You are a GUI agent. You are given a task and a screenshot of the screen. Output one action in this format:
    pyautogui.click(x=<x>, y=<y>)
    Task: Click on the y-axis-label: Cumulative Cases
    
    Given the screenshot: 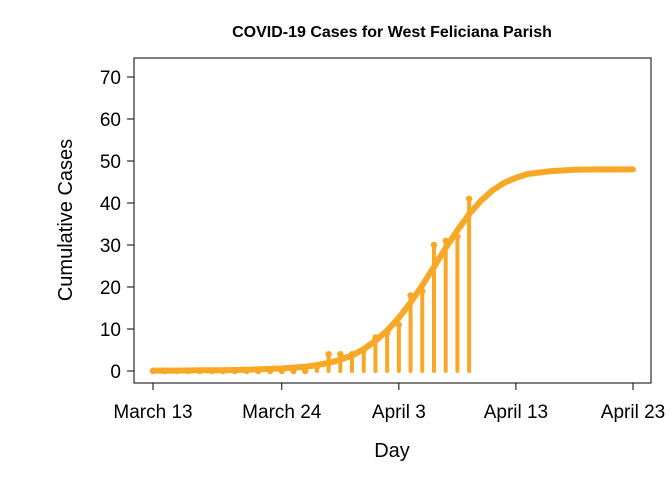 What is the action you would take?
    pyautogui.click(x=66, y=220)
    